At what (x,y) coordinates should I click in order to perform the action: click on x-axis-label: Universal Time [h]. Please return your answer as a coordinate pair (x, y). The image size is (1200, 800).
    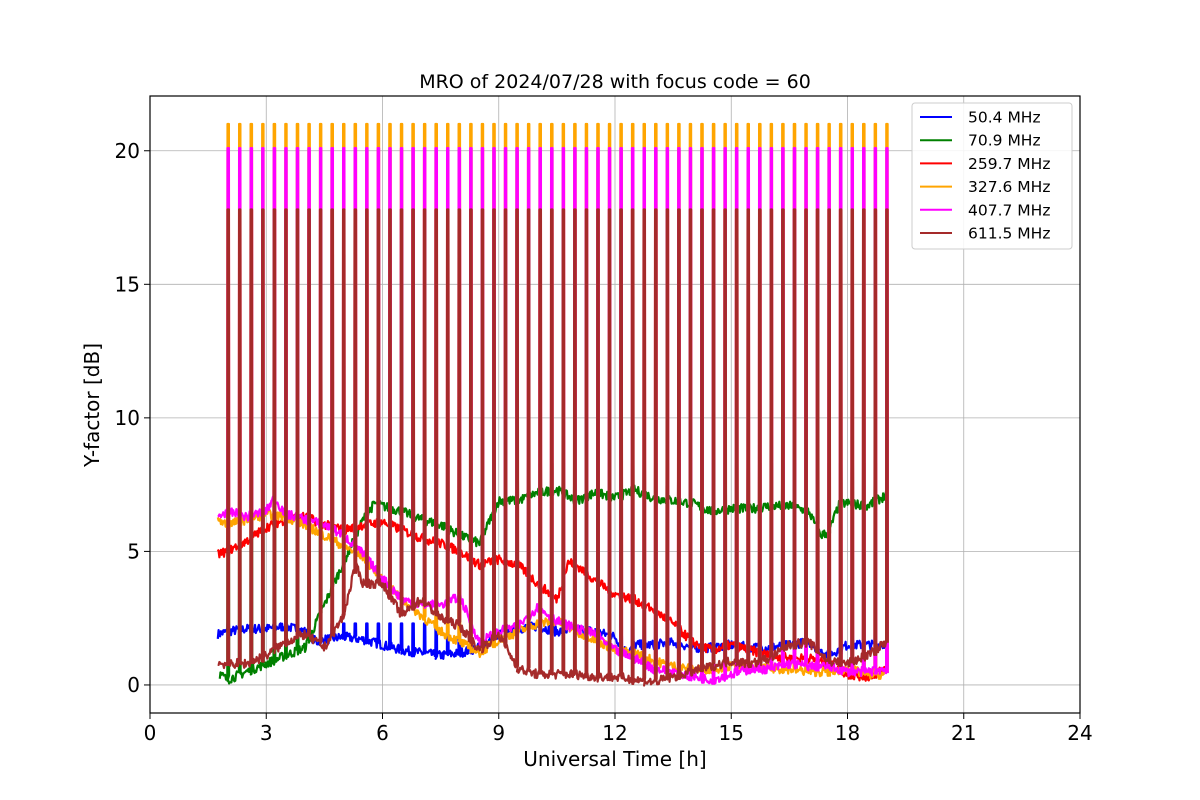
    Looking at the image, I should click on (614, 759).